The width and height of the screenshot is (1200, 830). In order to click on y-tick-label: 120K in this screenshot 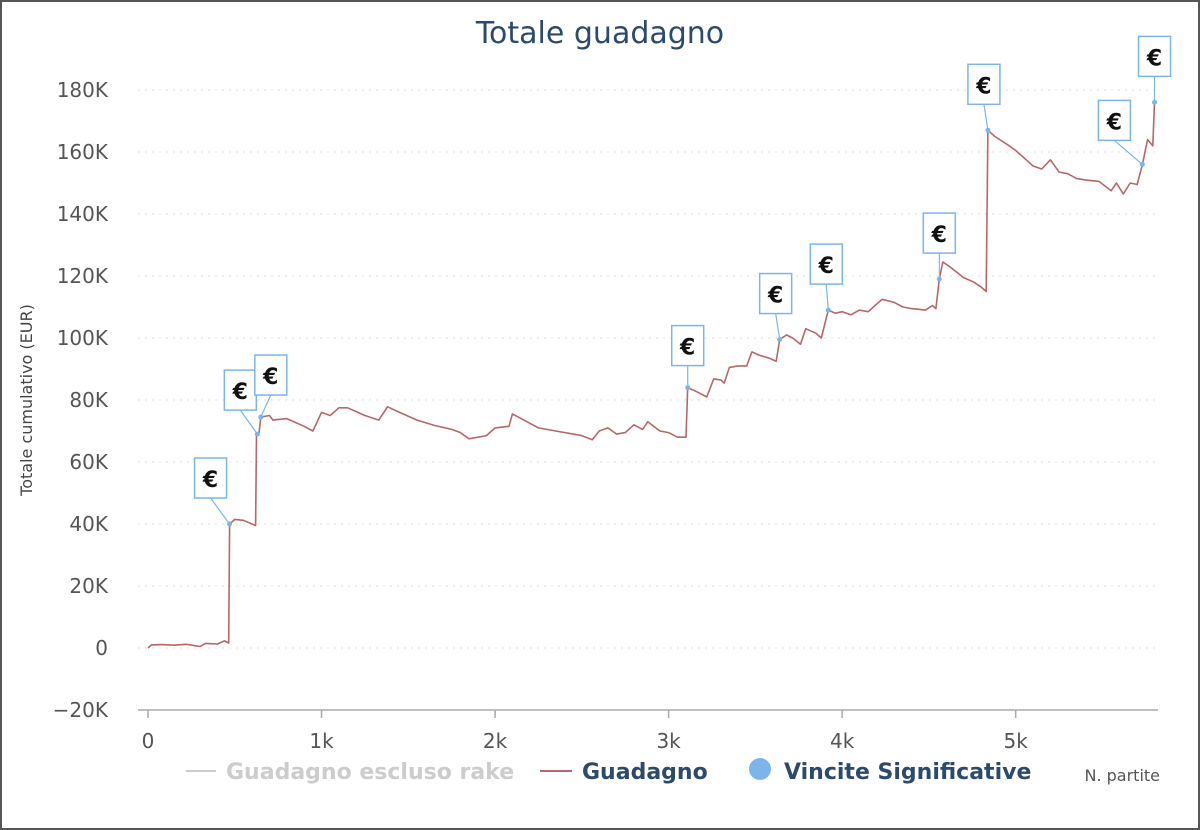, I will do `click(83, 276)`.